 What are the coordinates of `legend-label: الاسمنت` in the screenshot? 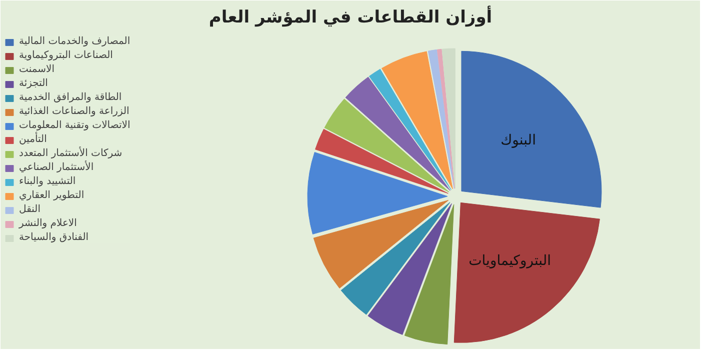 It's located at (36, 69).